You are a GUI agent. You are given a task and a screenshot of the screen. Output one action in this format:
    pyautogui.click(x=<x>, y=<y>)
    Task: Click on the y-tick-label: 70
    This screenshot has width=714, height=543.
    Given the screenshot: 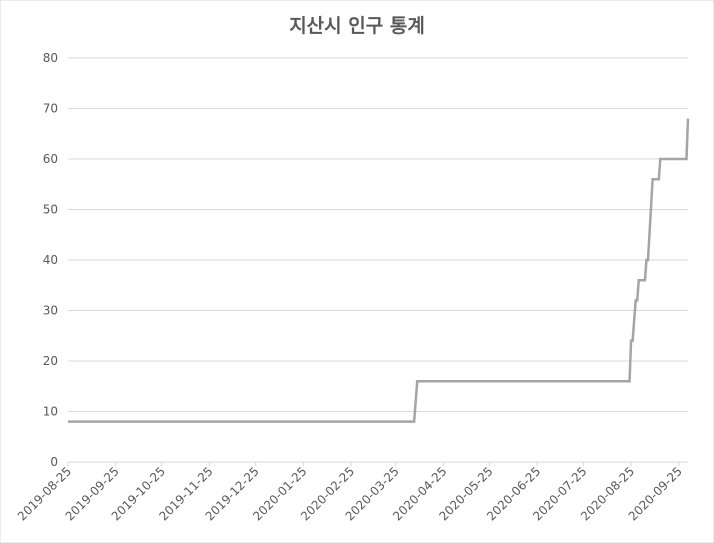 What is the action you would take?
    pyautogui.click(x=50, y=109)
    